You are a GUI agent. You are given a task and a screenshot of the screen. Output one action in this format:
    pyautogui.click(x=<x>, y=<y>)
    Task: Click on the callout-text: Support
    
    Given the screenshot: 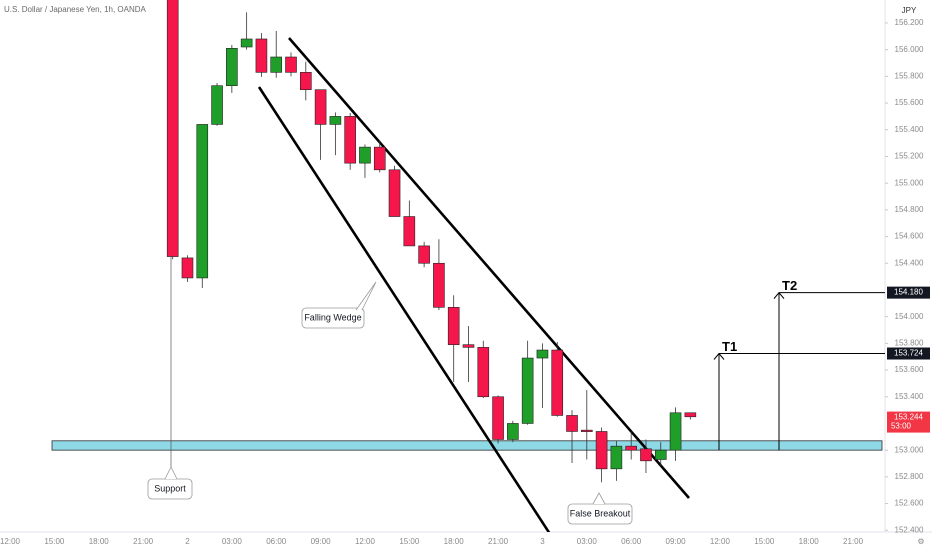 What is the action you would take?
    pyautogui.click(x=170, y=488)
    